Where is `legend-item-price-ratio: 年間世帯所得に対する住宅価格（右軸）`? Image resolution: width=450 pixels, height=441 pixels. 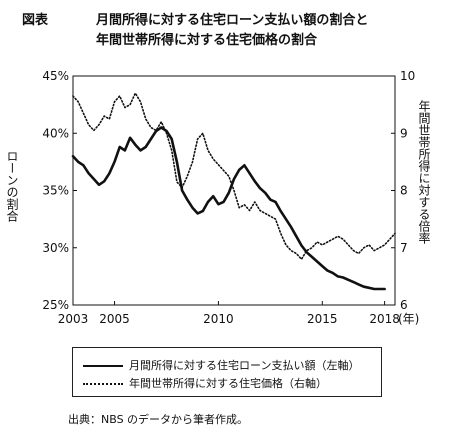
legend-item-price-ratio: 年間世帯所得に対する住宅価格（右軸） is located at coordinates (205, 383).